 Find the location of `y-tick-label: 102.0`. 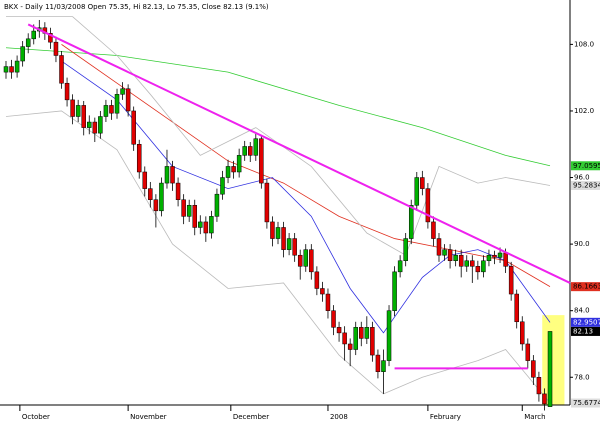

y-tick-label: 102.0 is located at coordinates (584, 111).